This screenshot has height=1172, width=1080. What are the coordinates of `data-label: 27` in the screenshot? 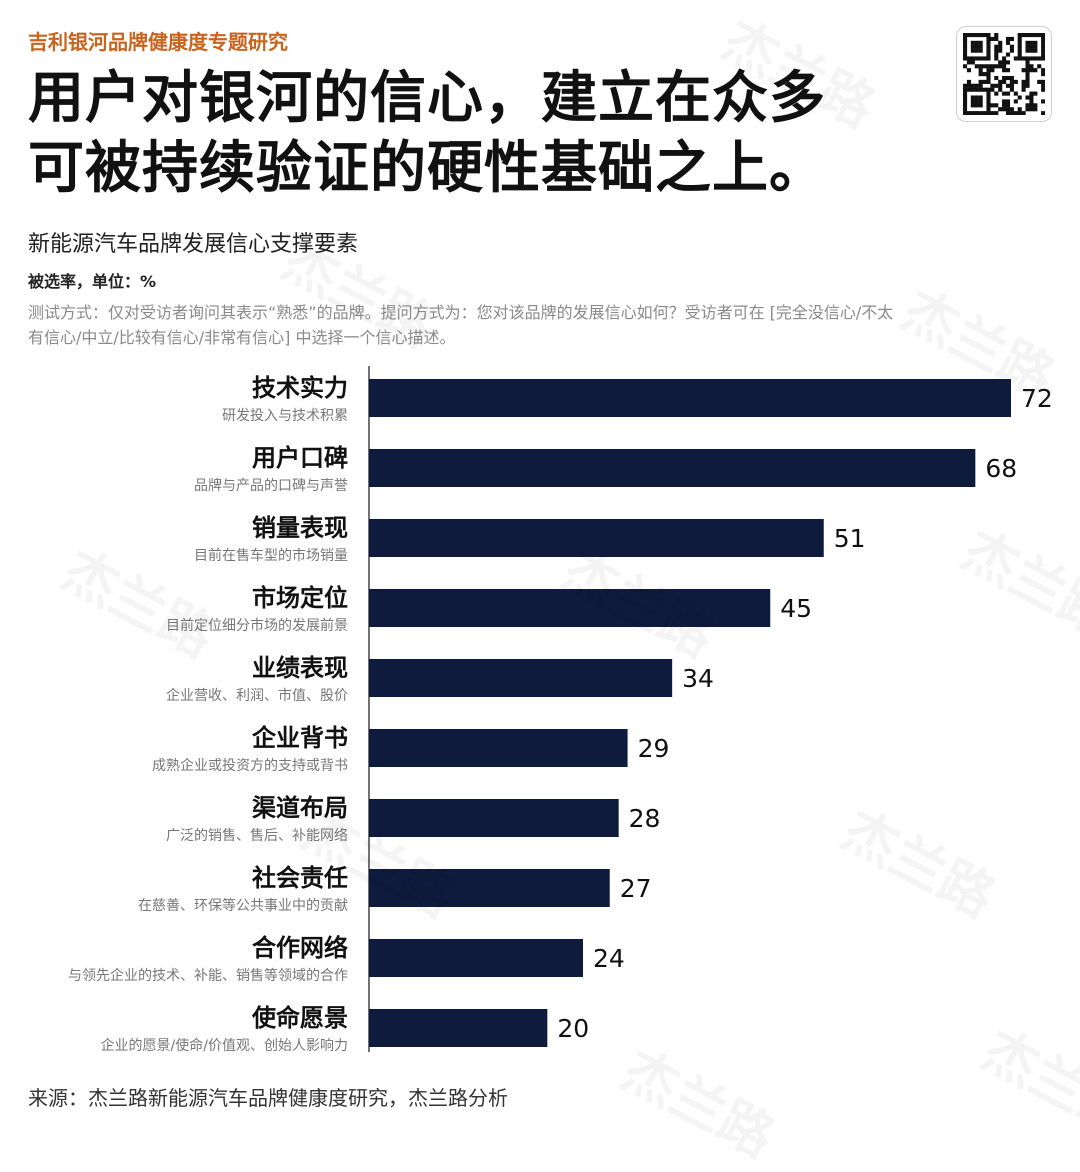 It's located at (636, 888).